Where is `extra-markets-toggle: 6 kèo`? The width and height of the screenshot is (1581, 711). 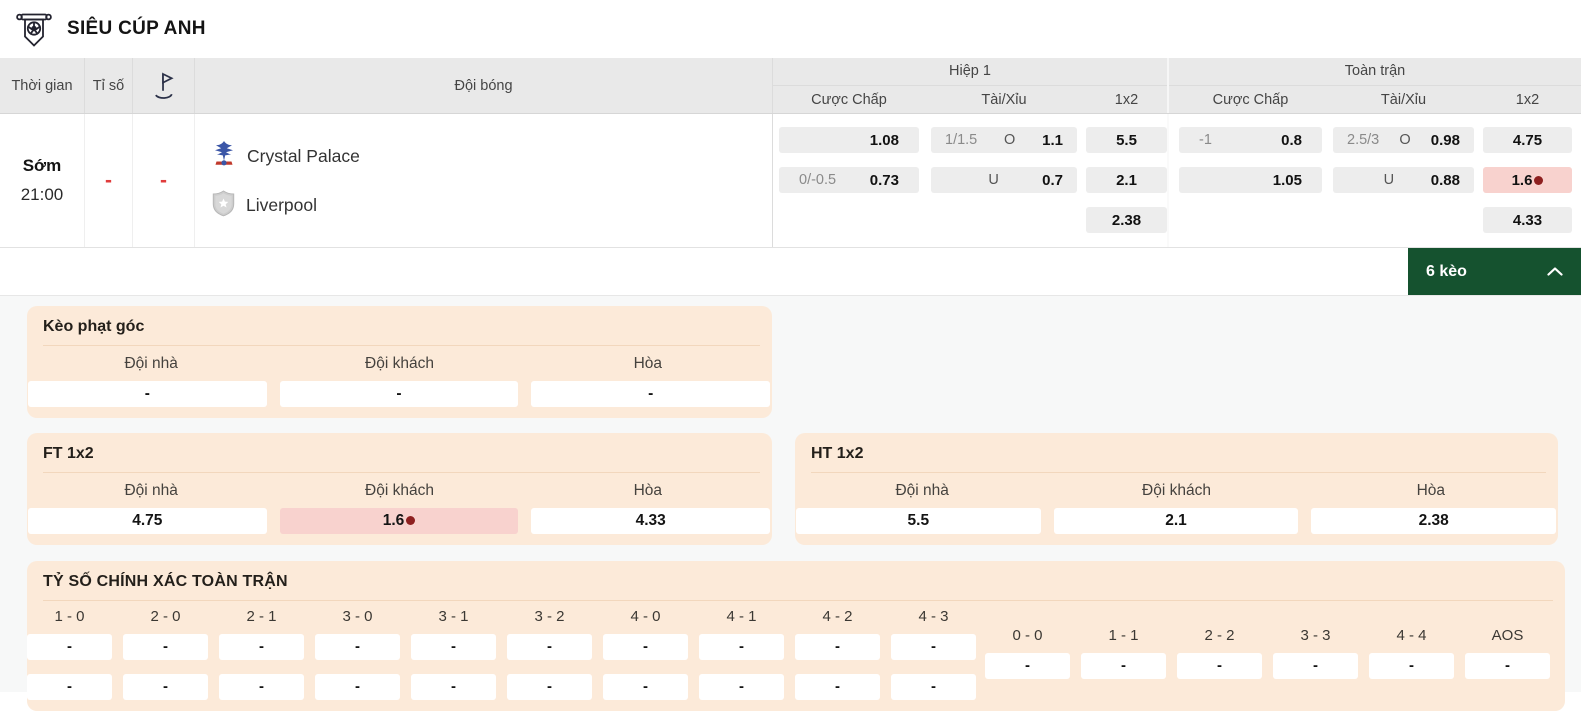 extra-markets-toggle: 6 kèo is located at coordinates (1494, 271).